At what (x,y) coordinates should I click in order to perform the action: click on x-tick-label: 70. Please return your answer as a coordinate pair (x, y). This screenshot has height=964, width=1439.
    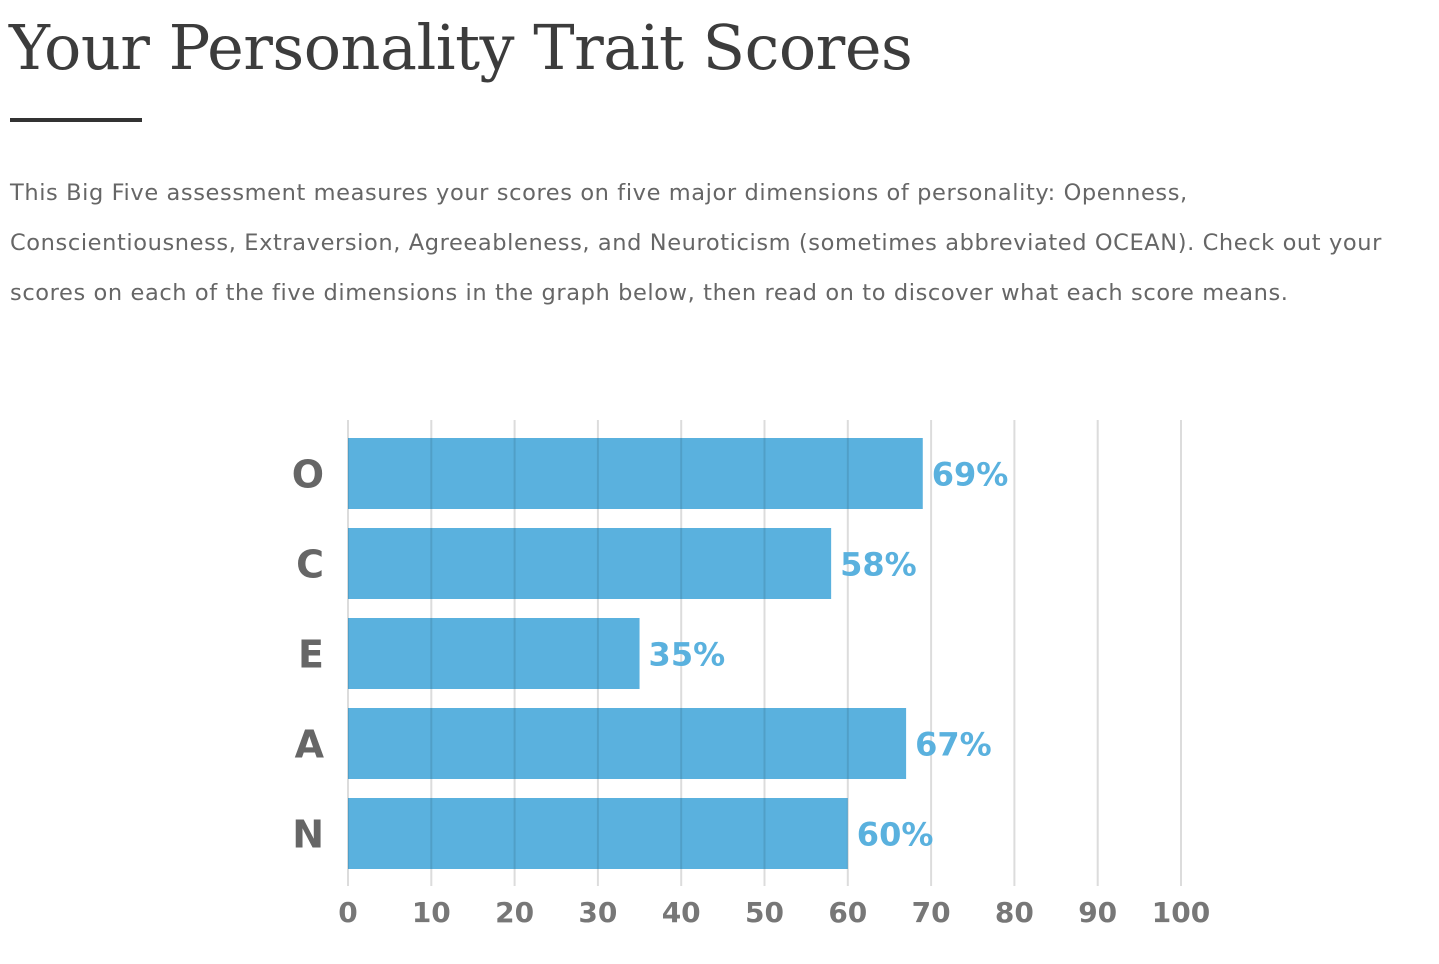
    Looking at the image, I should click on (931, 912).